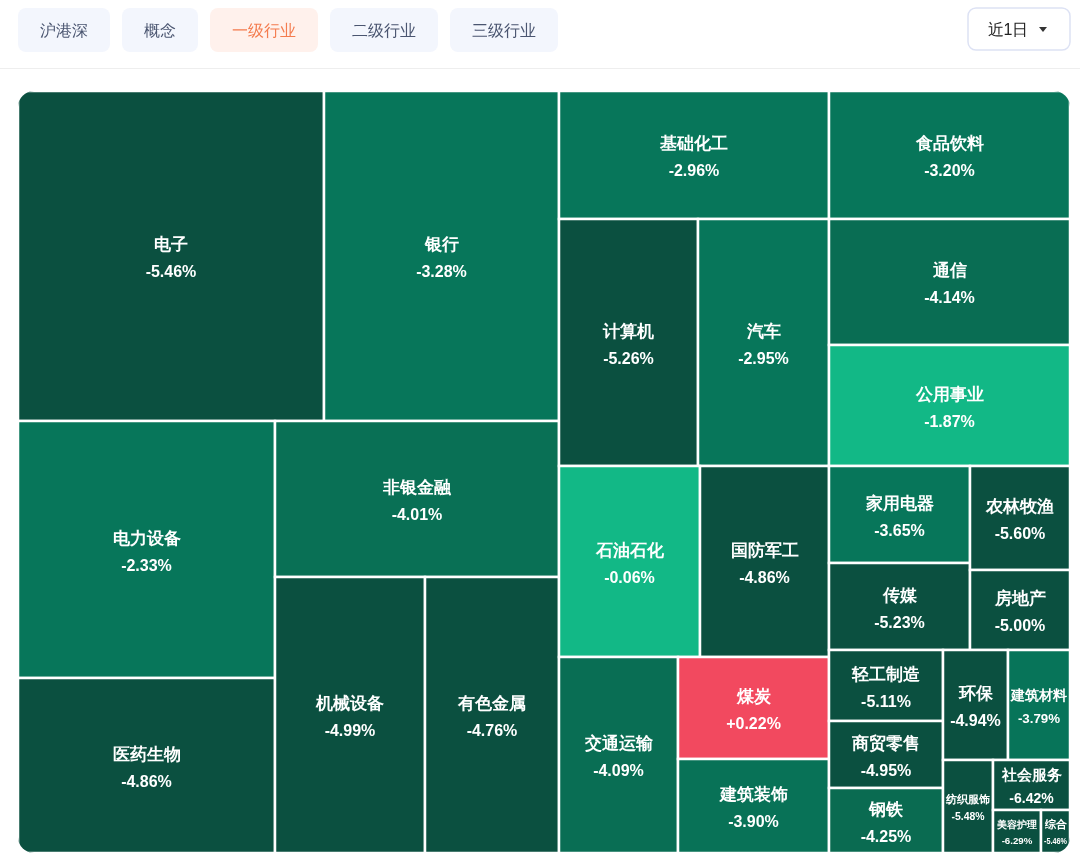 This screenshot has width=1080, height=863. What do you see at coordinates (886, 770) in the screenshot?
I see `data-label: -4.95%` at bounding box center [886, 770].